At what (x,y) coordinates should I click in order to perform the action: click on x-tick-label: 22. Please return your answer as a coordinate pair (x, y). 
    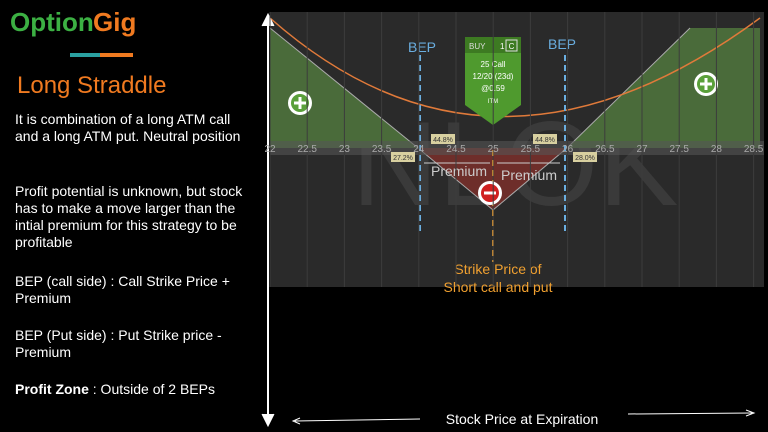
    Looking at the image, I should click on (270, 149).